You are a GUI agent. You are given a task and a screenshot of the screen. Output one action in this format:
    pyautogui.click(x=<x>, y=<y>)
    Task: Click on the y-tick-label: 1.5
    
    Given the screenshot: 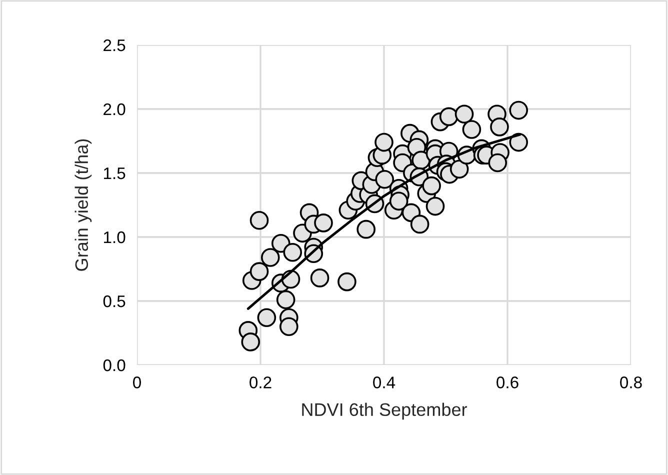 What is the action you would take?
    pyautogui.click(x=115, y=174)
    